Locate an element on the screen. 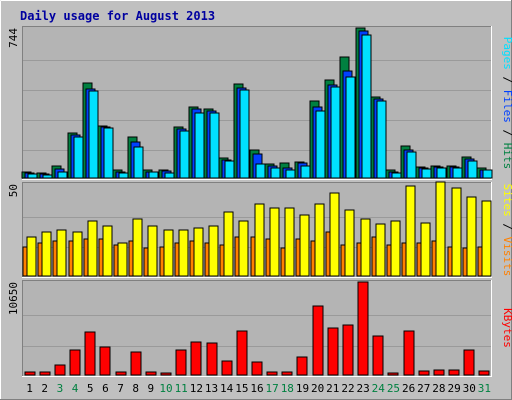  side-label-hits: Hits is located at coordinates (506, 156).